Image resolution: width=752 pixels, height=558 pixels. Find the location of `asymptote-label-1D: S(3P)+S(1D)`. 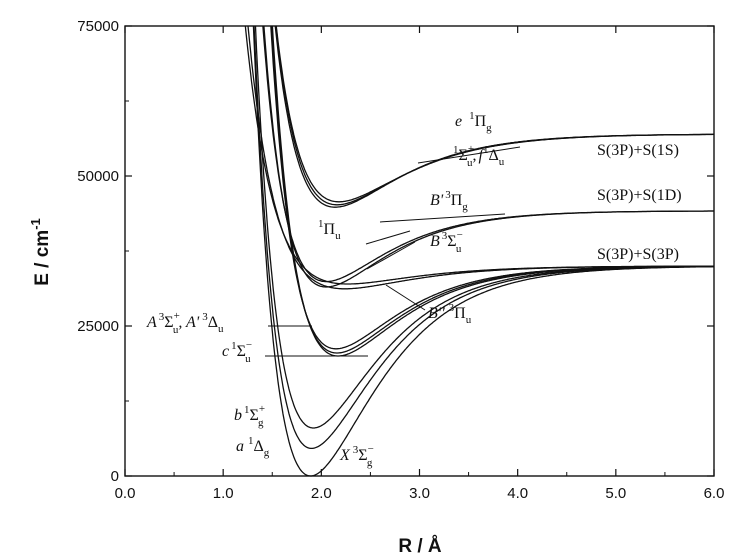

asymptote-label-1D: S(3P)+S(1D) is located at coordinates (639, 195).